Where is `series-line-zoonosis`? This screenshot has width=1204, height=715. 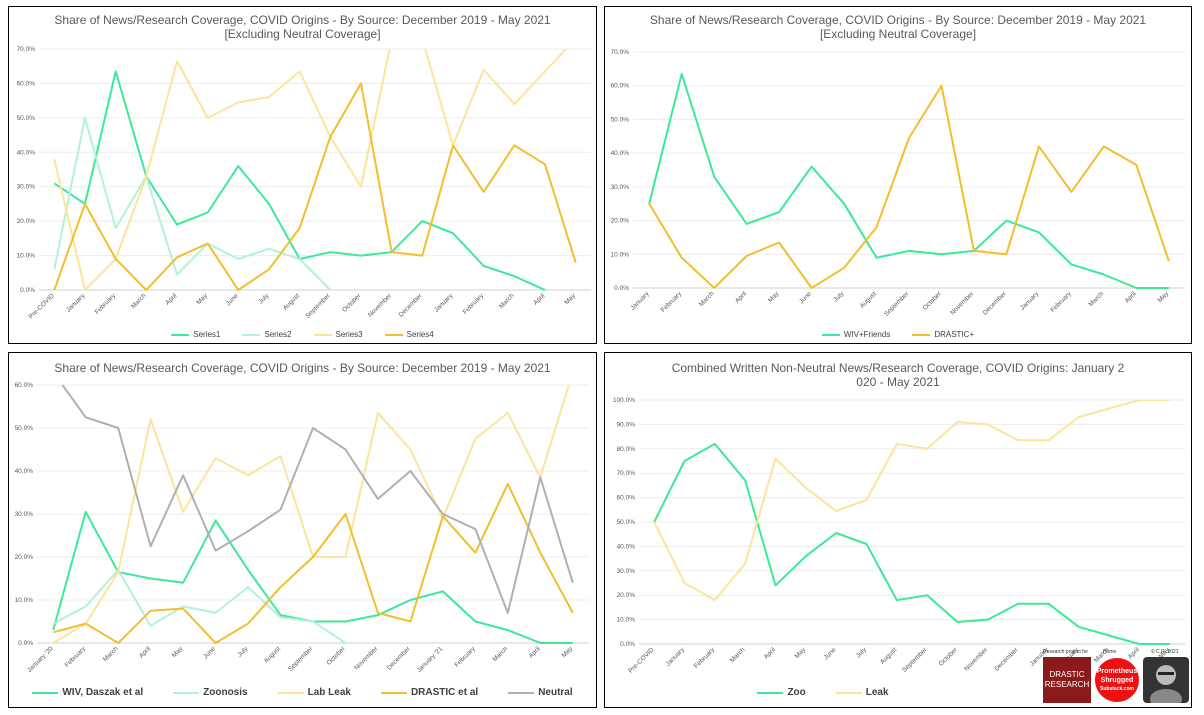 series-line-zoonosis is located at coordinates (199, 606).